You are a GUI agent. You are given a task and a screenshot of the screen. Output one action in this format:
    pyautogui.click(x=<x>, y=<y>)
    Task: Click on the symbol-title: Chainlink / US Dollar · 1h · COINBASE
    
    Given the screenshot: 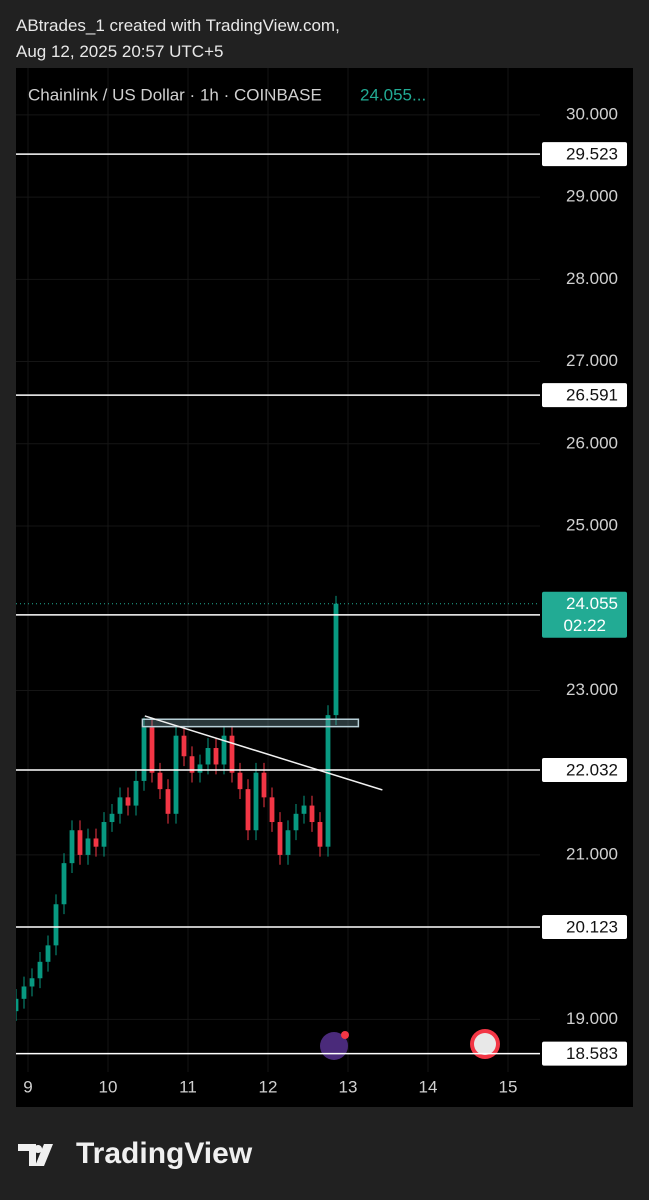 What is the action you would take?
    pyautogui.click(x=175, y=94)
    